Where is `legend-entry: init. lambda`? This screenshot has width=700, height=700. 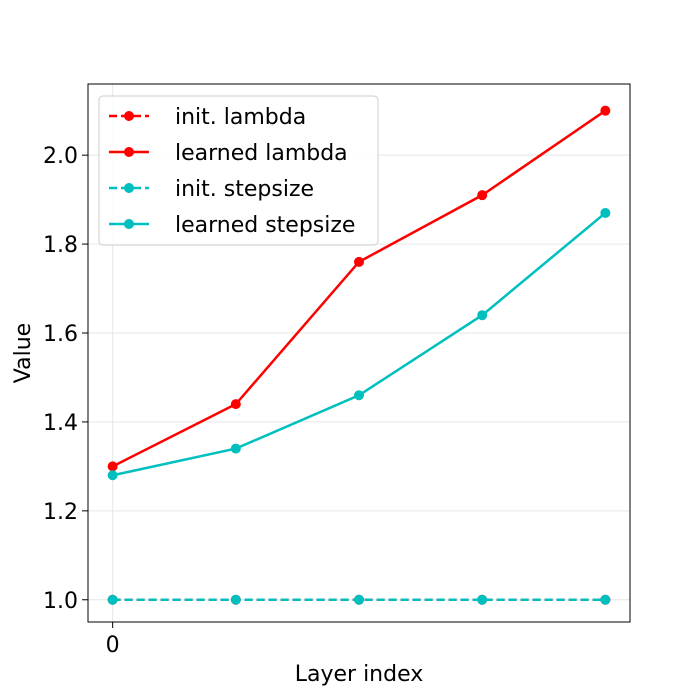 legend-entry: init. lambda is located at coordinates (207, 117).